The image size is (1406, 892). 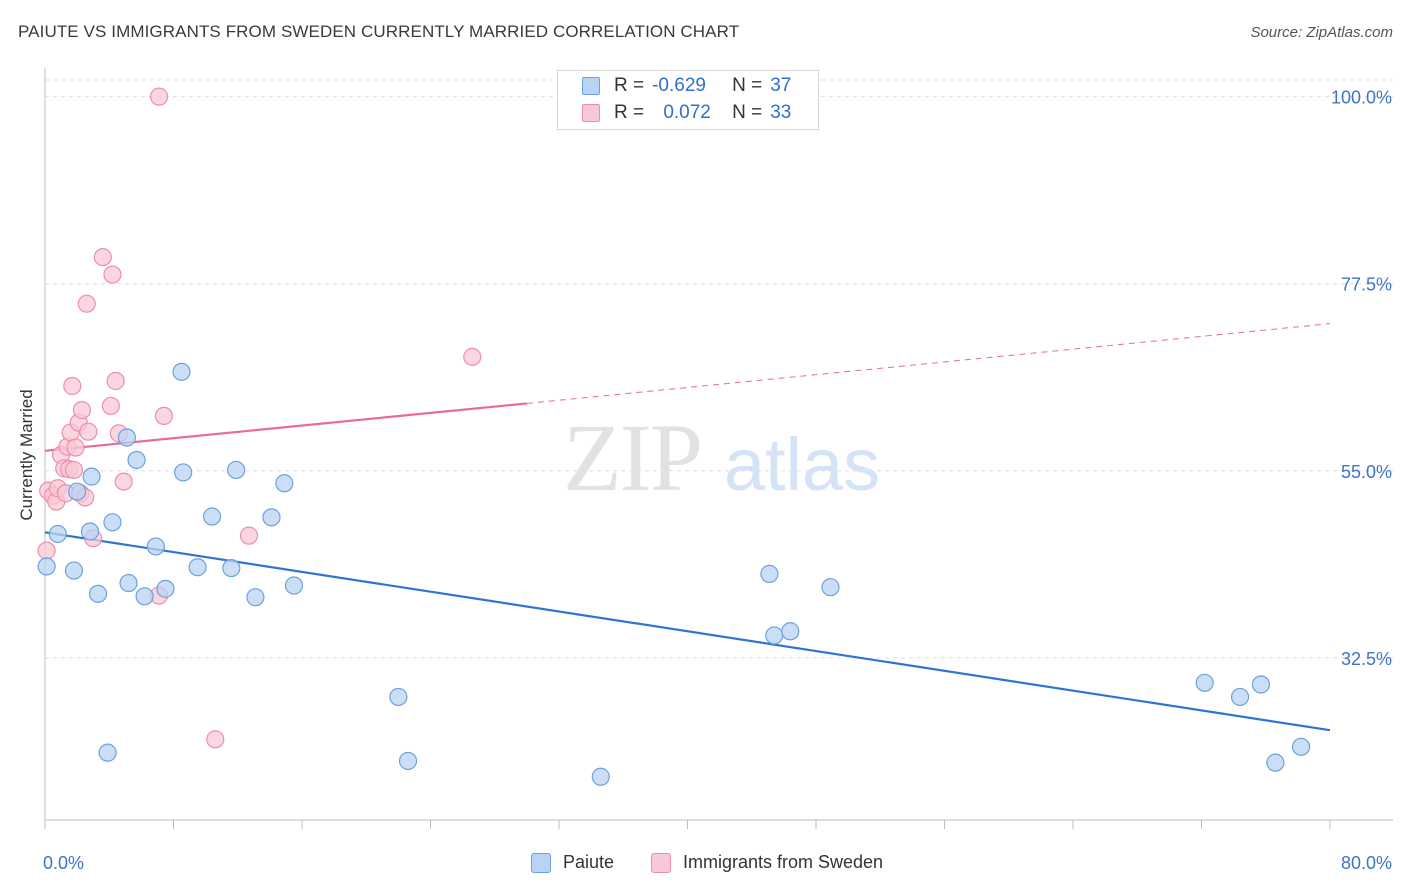 What do you see at coordinates (1366, 472) in the screenshot?
I see `y-tick-label: 55.0%` at bounding box center [1366, 472].